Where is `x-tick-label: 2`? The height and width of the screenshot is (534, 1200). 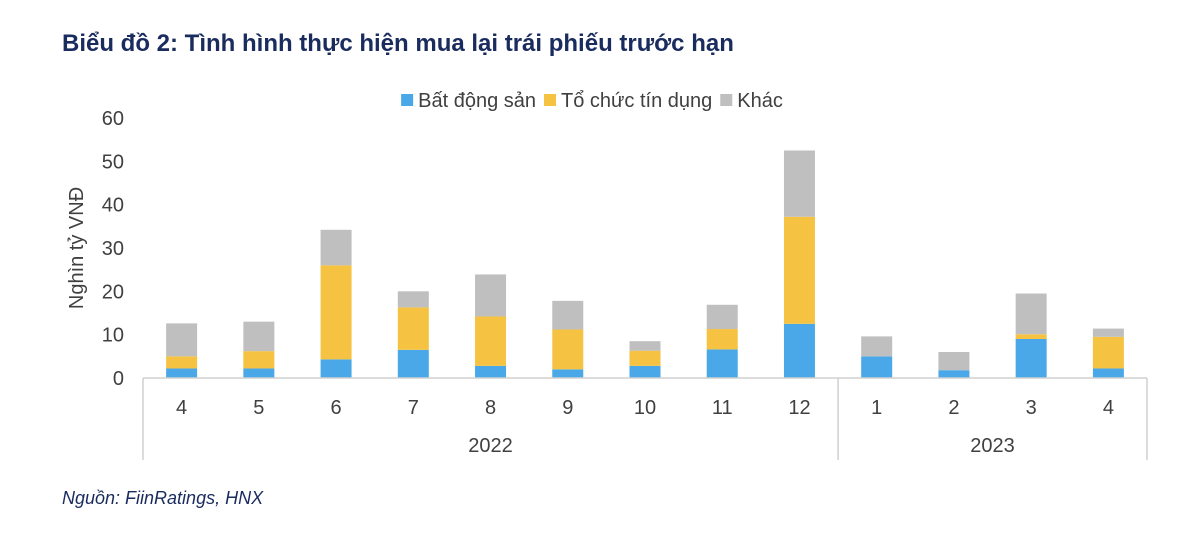 x-tick-label: 2 is located at coordinates (953, 408).